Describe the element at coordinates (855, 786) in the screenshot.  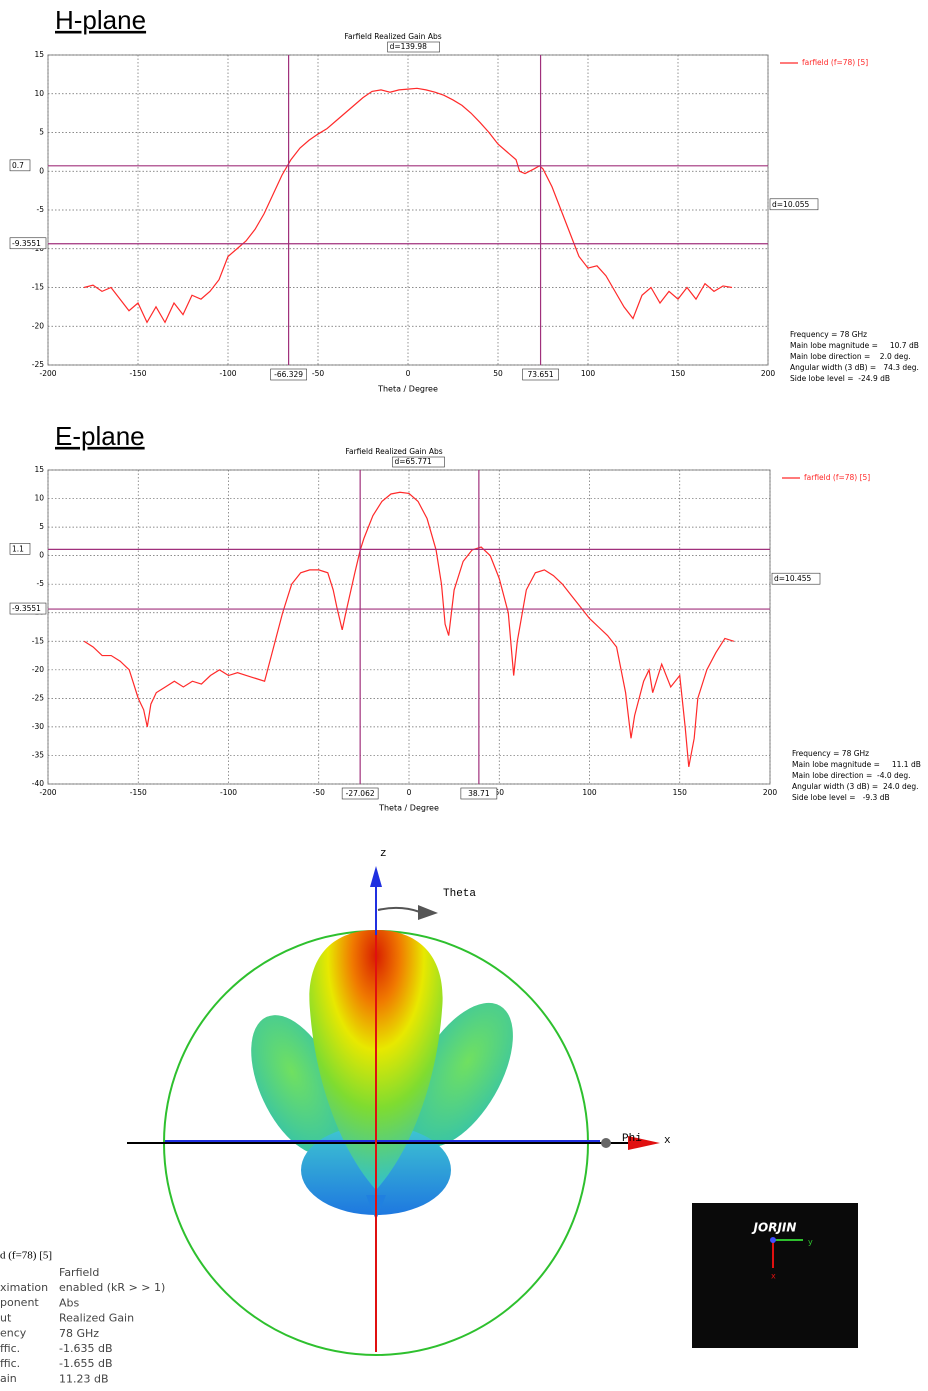
I see `info-line: Angular width (3 dB) = 24.0 deg.` at that location.